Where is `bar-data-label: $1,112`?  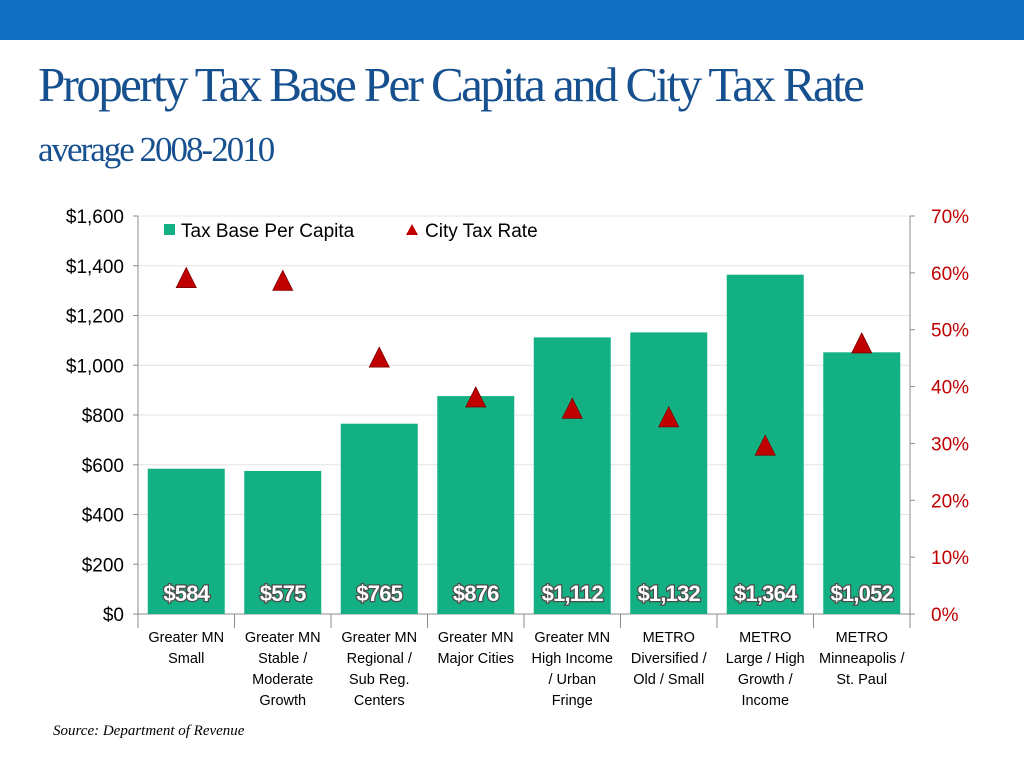 bar-data-label: $1,112 is located at coordinates (573, 593).